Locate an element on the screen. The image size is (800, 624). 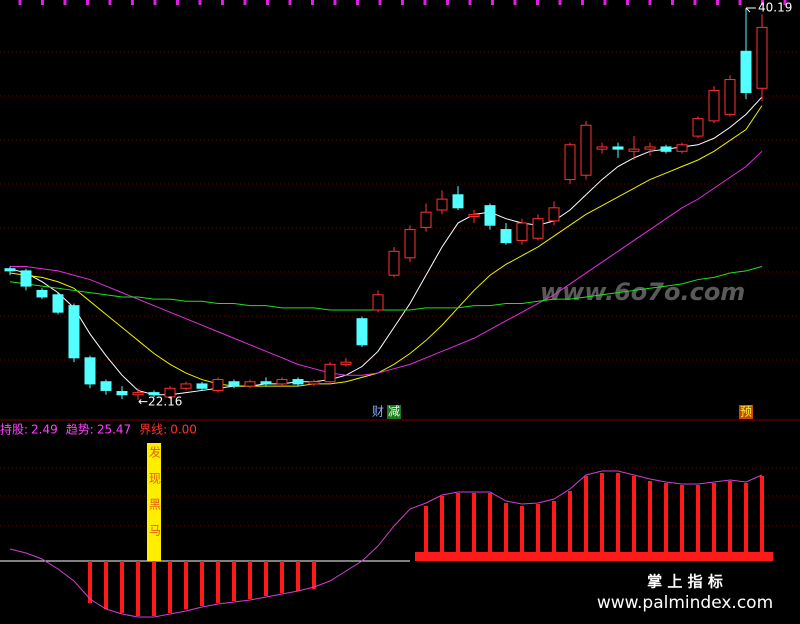
legend-name: 趋势: is located at coordinates (80, 430).